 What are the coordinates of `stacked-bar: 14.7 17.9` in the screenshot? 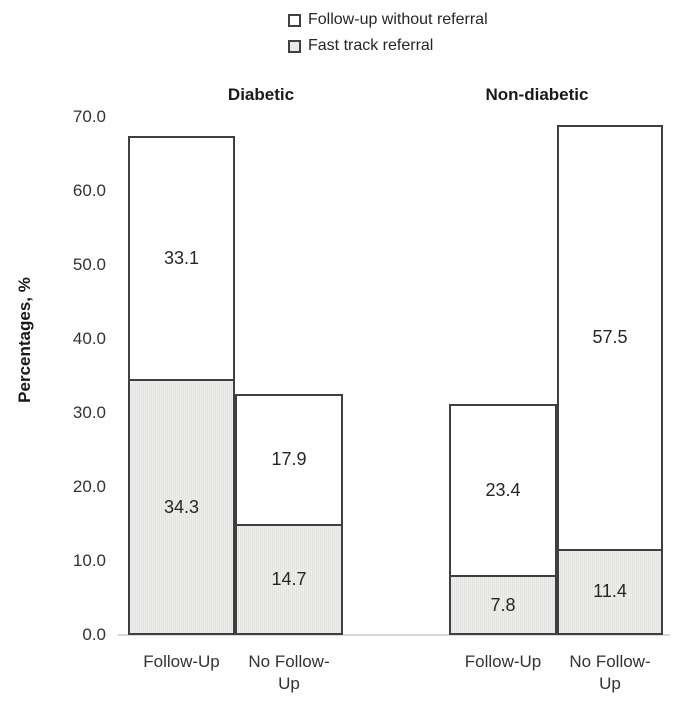 It's located at (289, 514).